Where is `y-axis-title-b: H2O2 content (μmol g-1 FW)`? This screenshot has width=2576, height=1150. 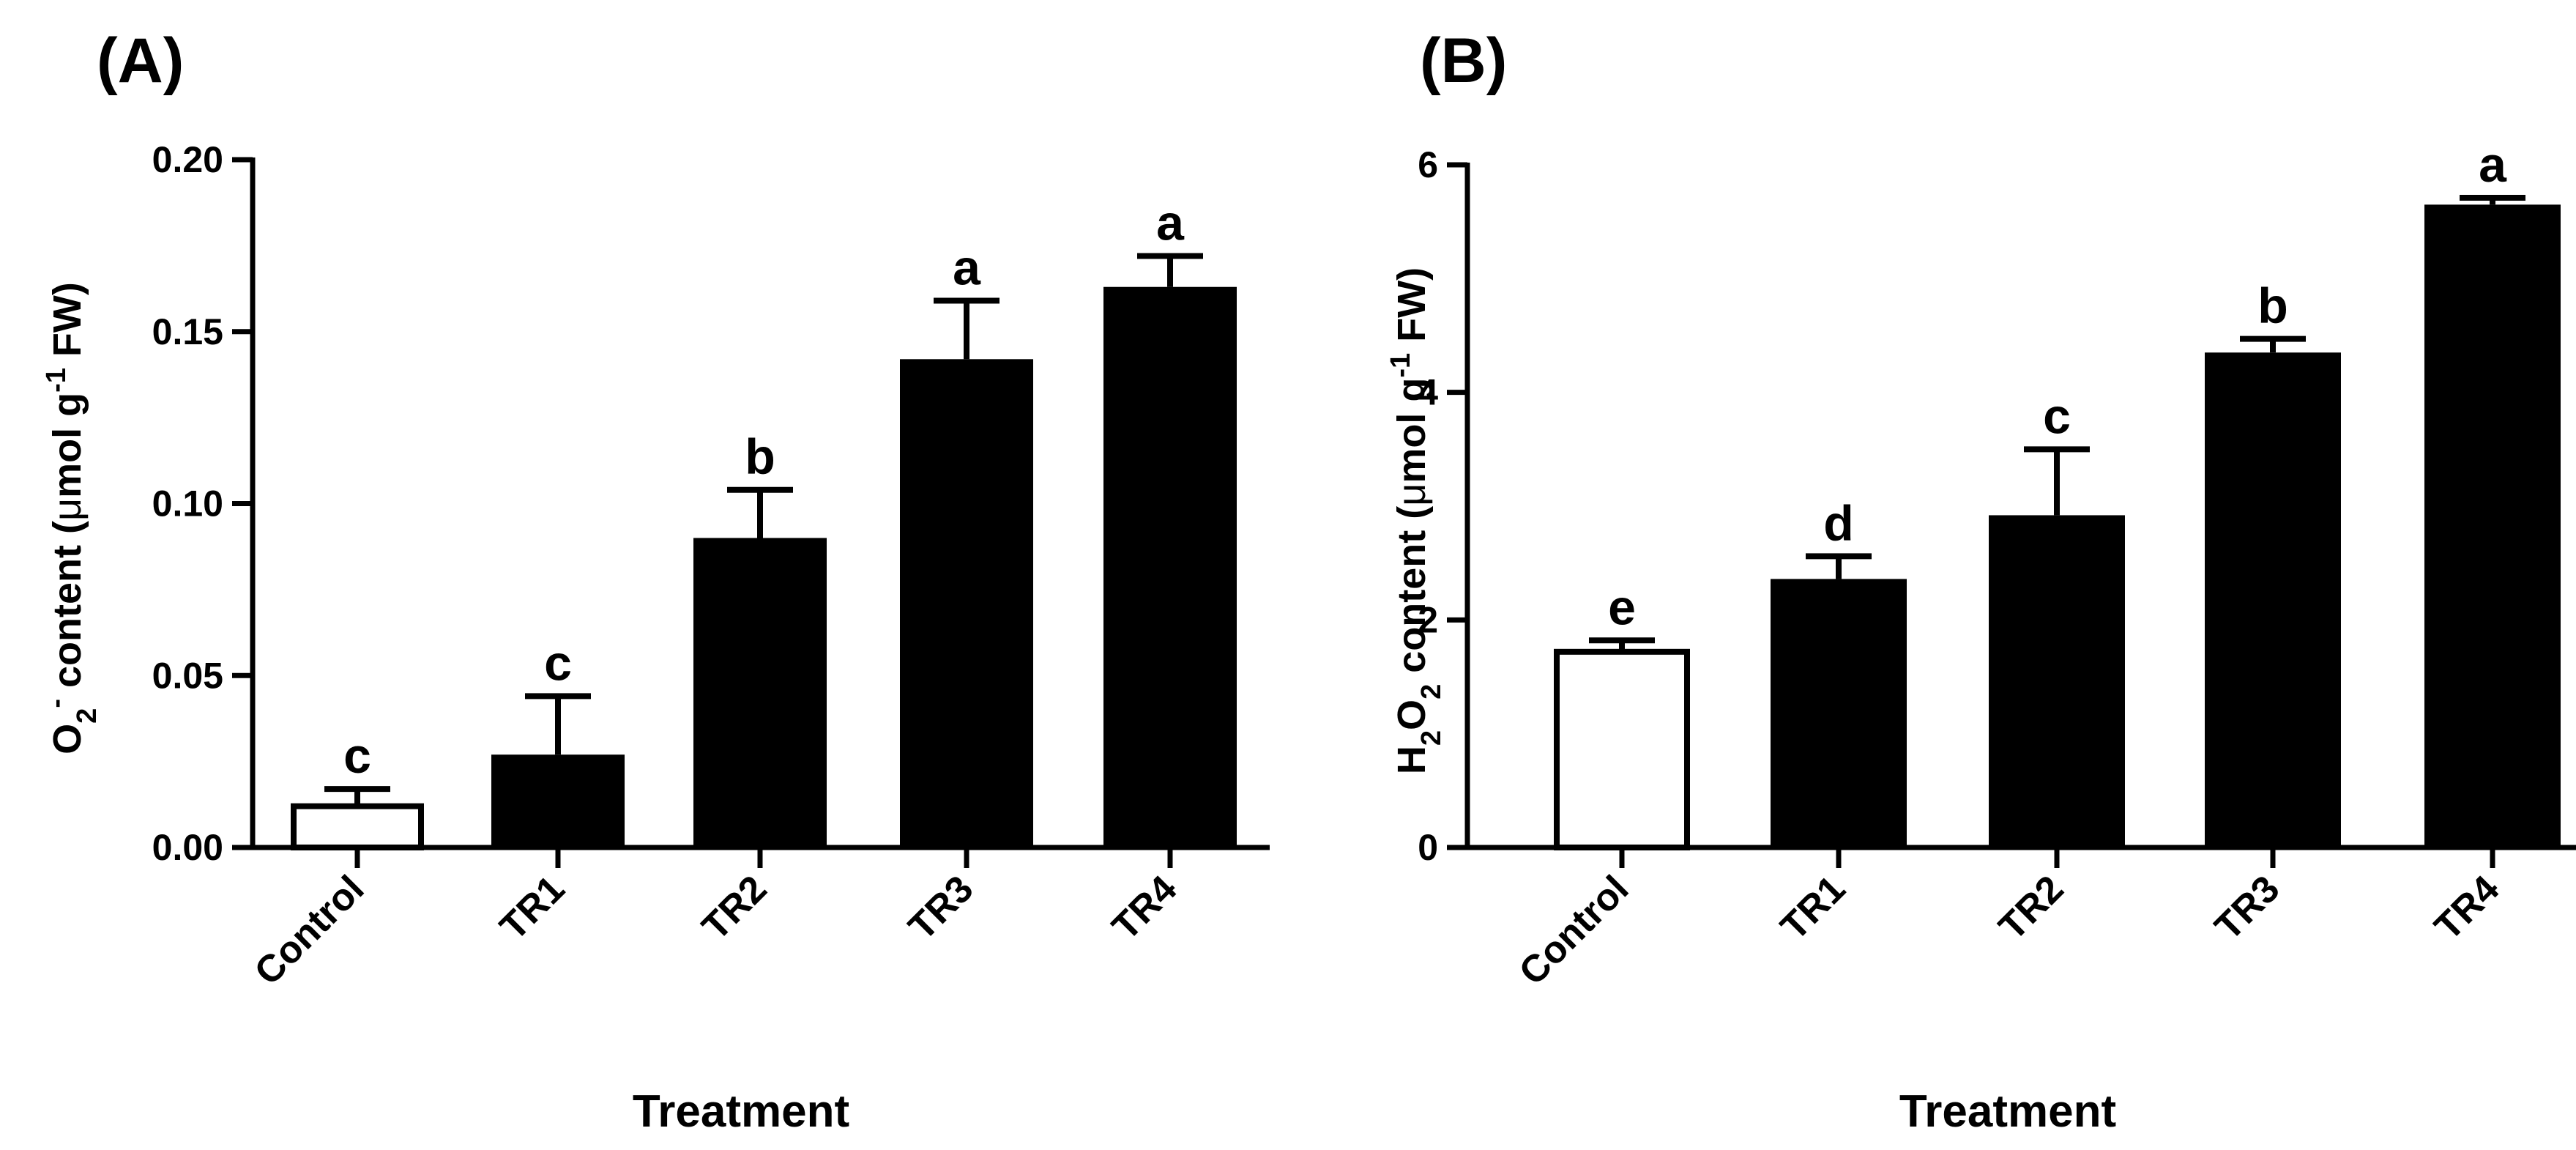 y-axis-title-b: H2O2 content (μmol g-1 FW) is located at coordinates (1416, 520).